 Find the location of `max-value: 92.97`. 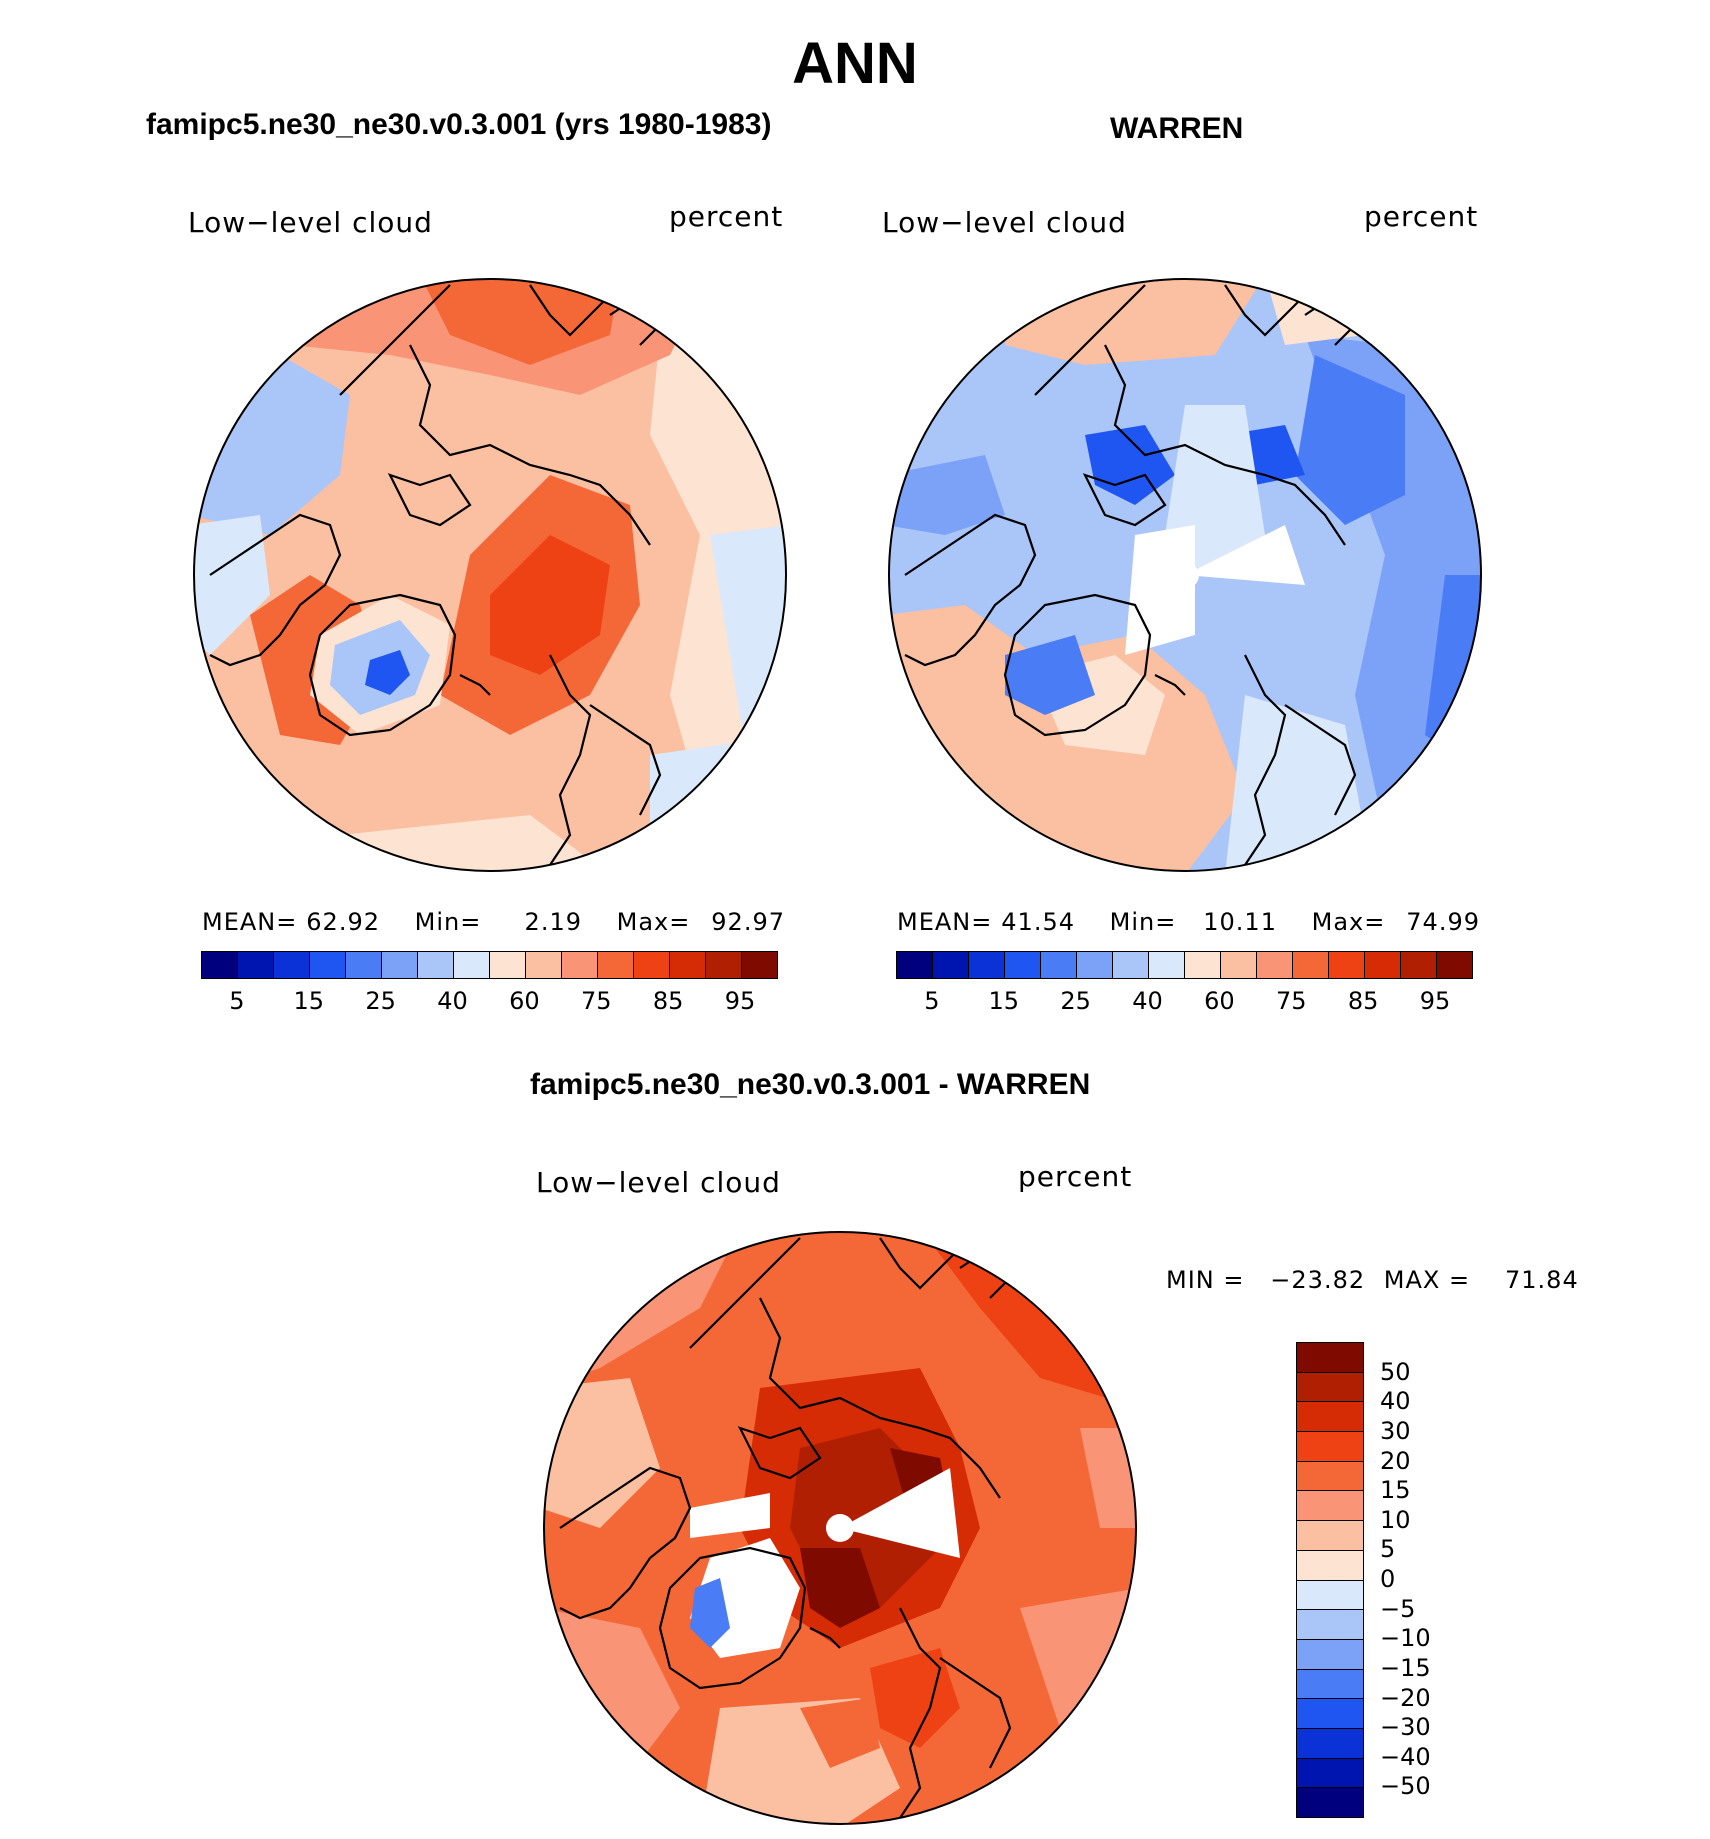

max-value: 92.97 is located at coordinates (748, 922).